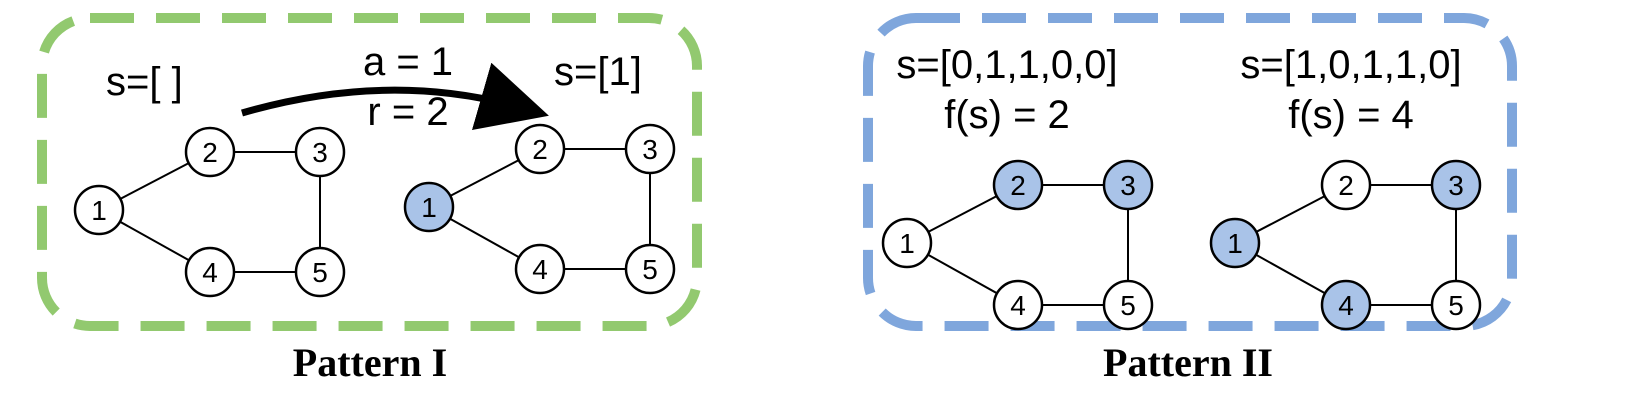 The width and height of the screenshot is (1639, 420). I want to click on pattern1-graph-before-node-label-3: 3, so click(320, 152).